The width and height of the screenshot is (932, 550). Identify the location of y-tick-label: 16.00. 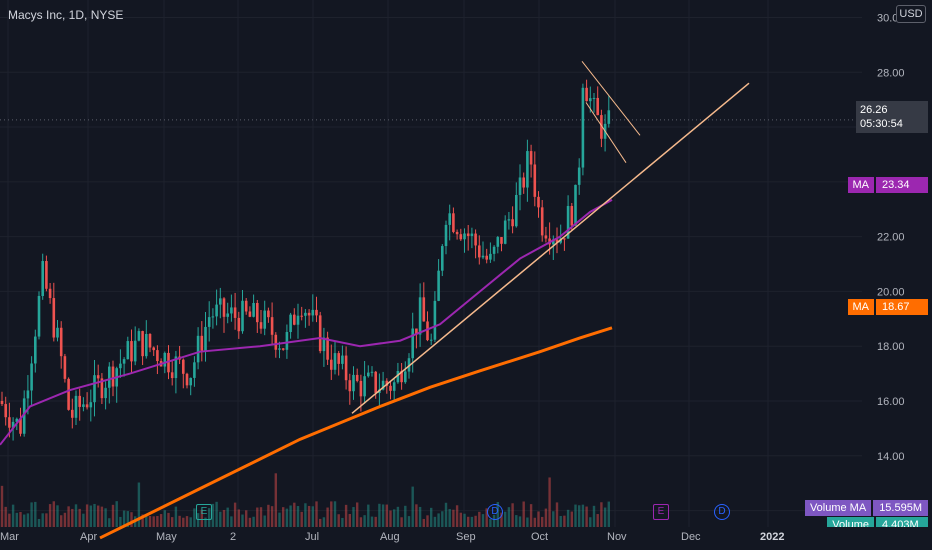
(891, 402).